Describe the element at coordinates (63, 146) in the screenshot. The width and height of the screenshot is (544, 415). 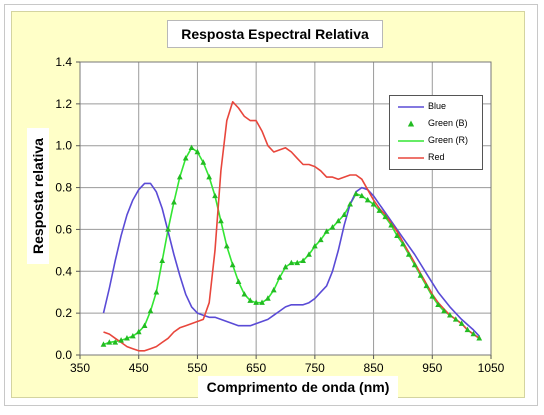
I see `y-tick-label: 1.0` at that location.